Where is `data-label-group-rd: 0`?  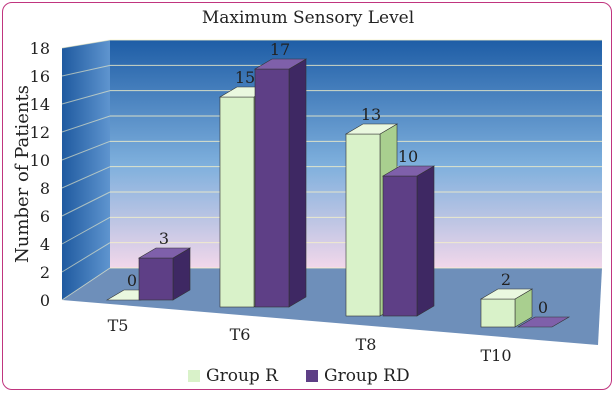 data-label-group-rd: 0 is located at coordinates (543, 307).